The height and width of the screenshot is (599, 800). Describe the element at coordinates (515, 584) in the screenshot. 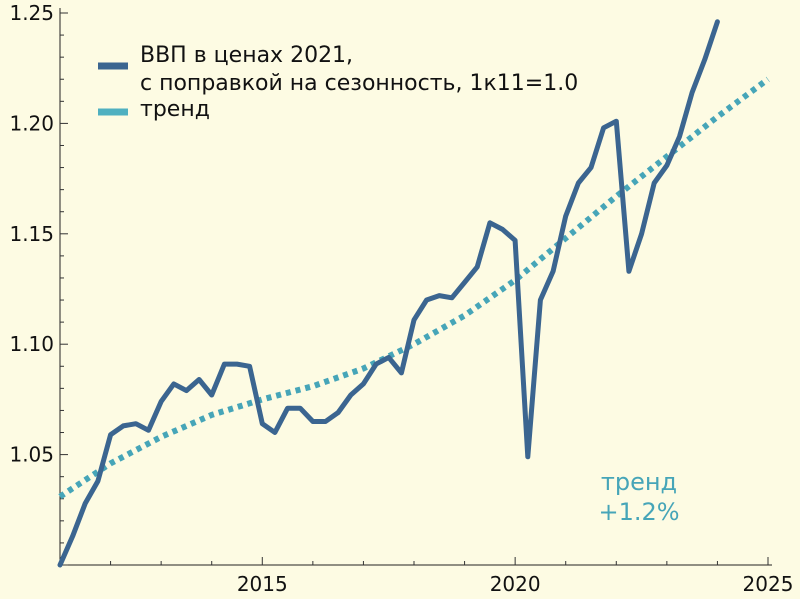

I see `x-tick-label: 2020` at that location.